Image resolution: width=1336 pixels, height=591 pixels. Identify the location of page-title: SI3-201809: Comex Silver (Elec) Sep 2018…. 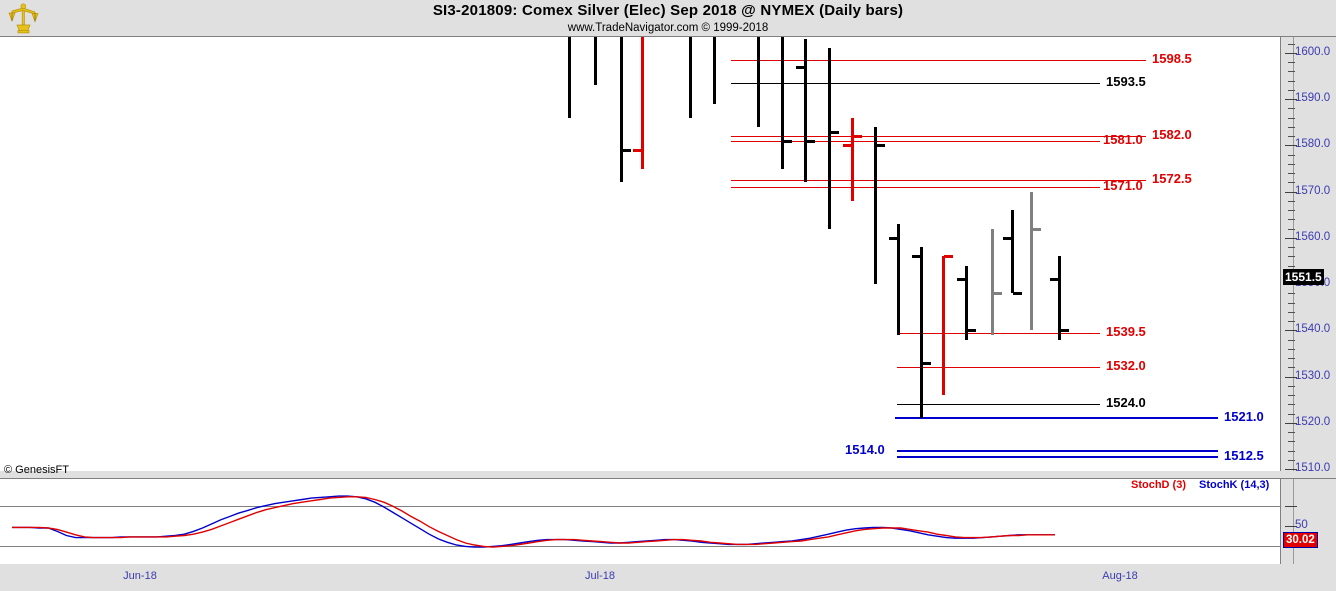
(668, 10).